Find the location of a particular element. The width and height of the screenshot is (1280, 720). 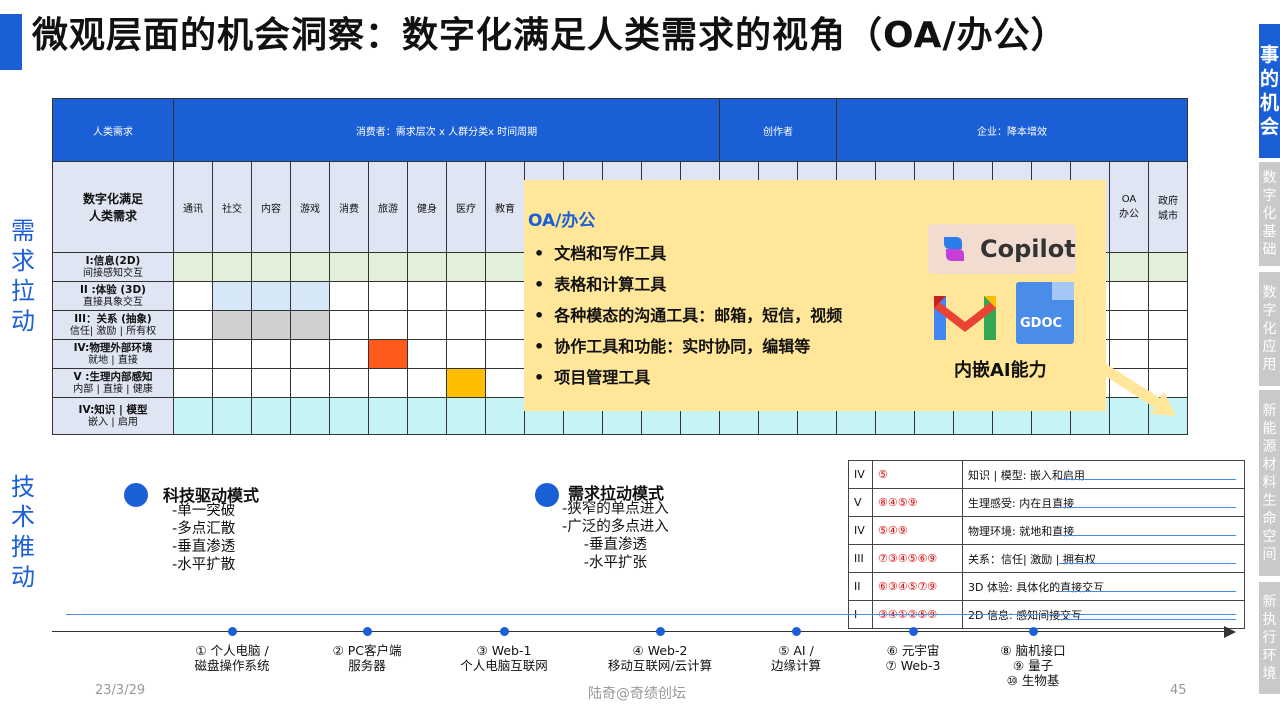

timeline-label: ③ Web-1 个人电脑互联网 is located at coordinates (504, 658).